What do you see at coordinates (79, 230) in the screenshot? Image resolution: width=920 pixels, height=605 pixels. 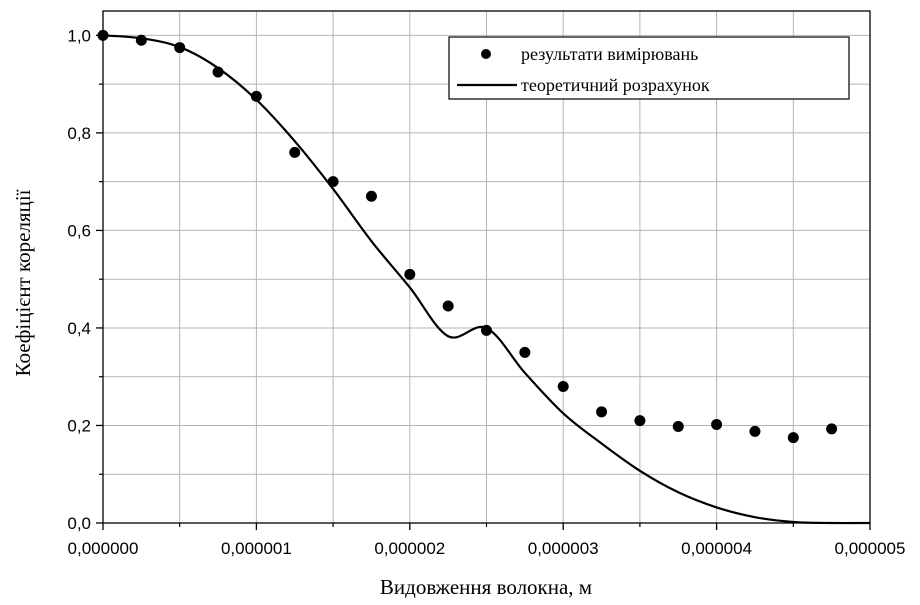 I see `y-tick-label: 0,6` at bounding box center [79, 230].